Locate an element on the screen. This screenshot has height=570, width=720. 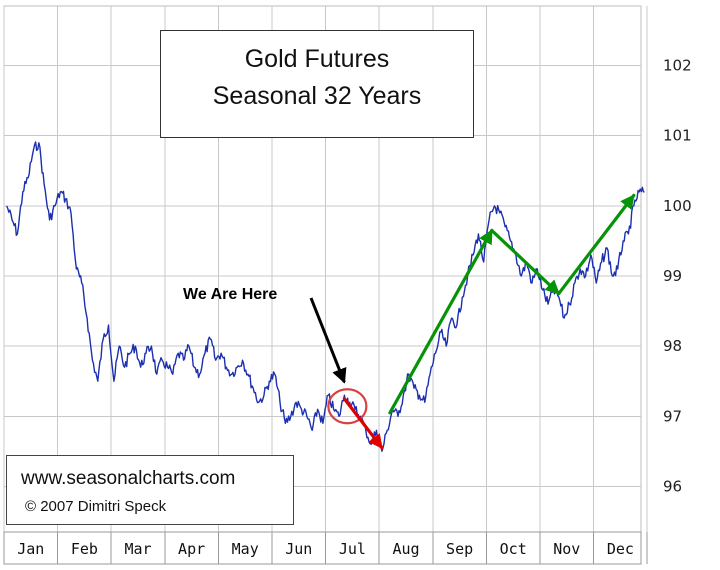
y-tick-labels: 96 97 98 99 100 101 102 is located at coordinates (677, 276).